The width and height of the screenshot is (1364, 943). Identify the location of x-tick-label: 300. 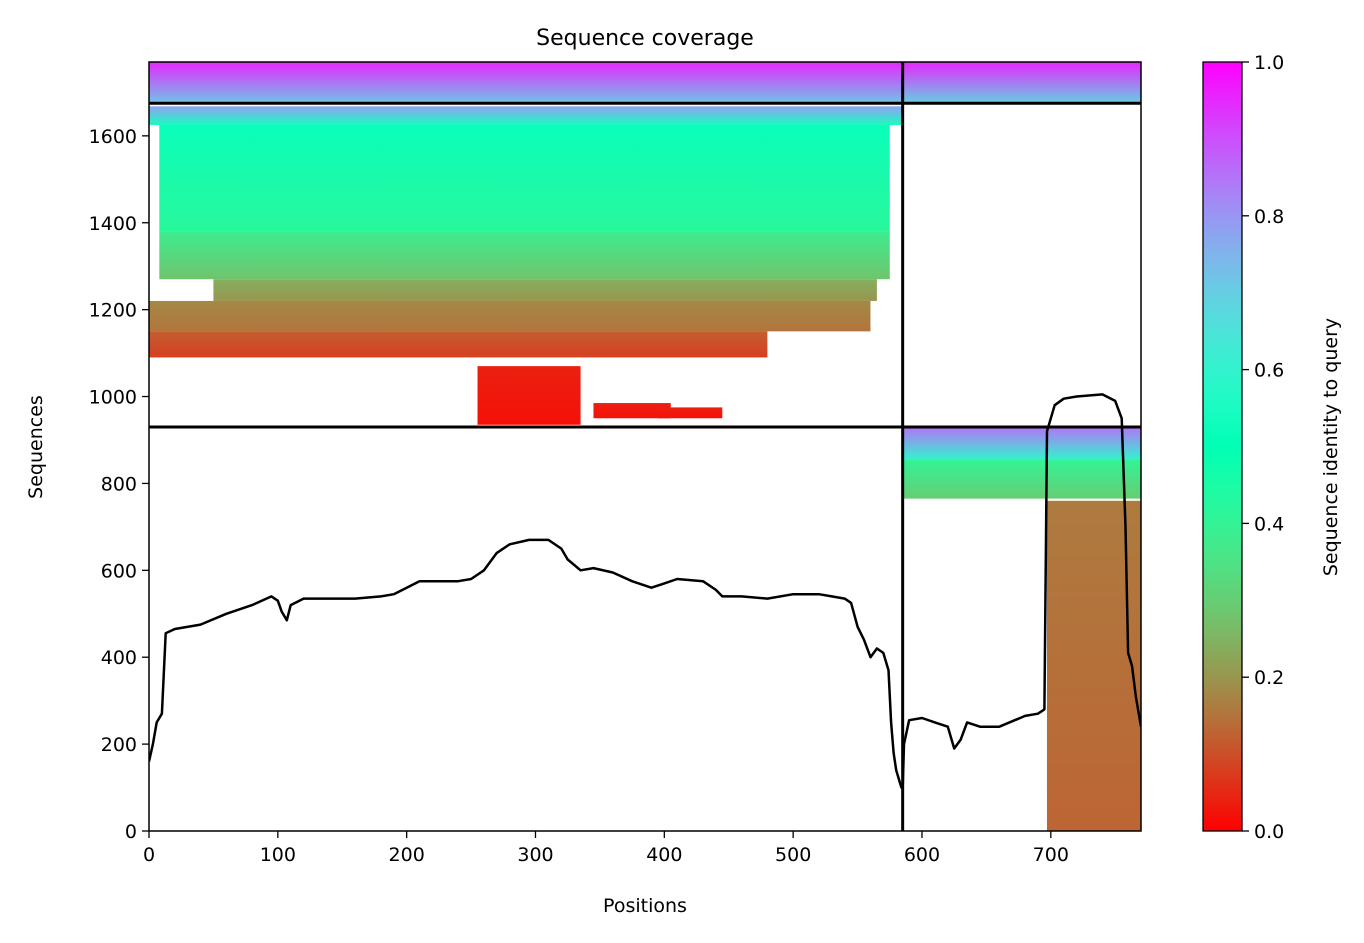
(535, 855).